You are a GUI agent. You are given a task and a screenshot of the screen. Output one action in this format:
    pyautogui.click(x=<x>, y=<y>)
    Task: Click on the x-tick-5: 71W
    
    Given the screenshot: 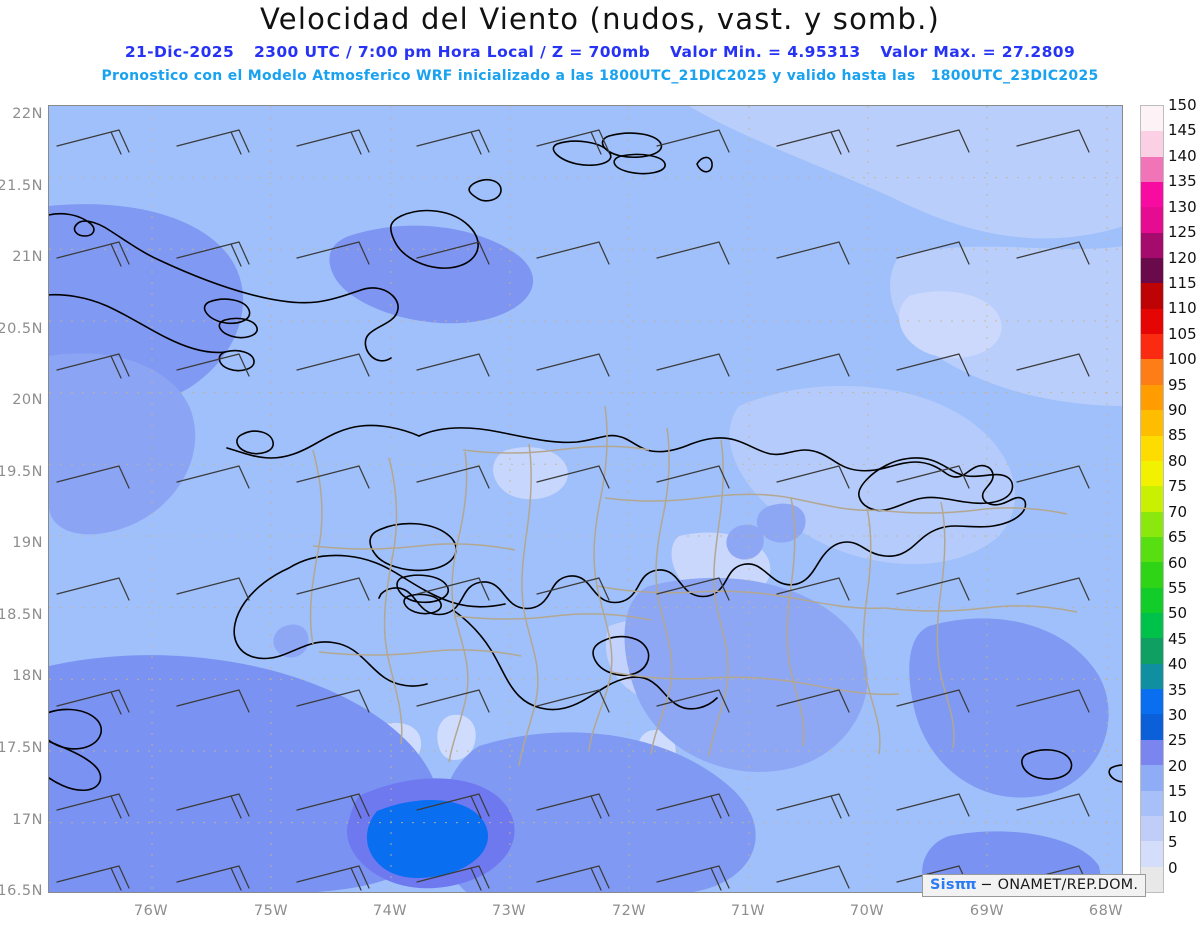 What is the action you would take?
    pyautogui.click(x=748, y=911)
    